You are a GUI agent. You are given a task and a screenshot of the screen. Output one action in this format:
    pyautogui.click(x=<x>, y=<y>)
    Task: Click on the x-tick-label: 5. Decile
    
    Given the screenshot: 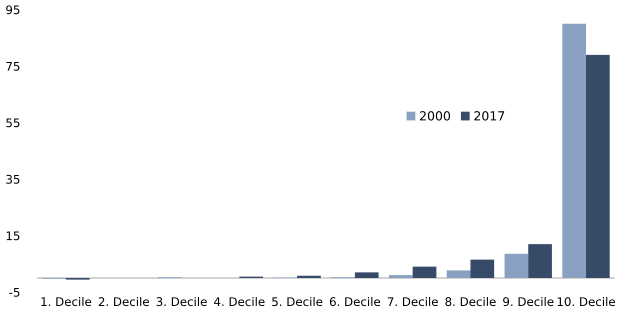 What is the action you would take?
    pyautogui.click(x=297, y=301)
    